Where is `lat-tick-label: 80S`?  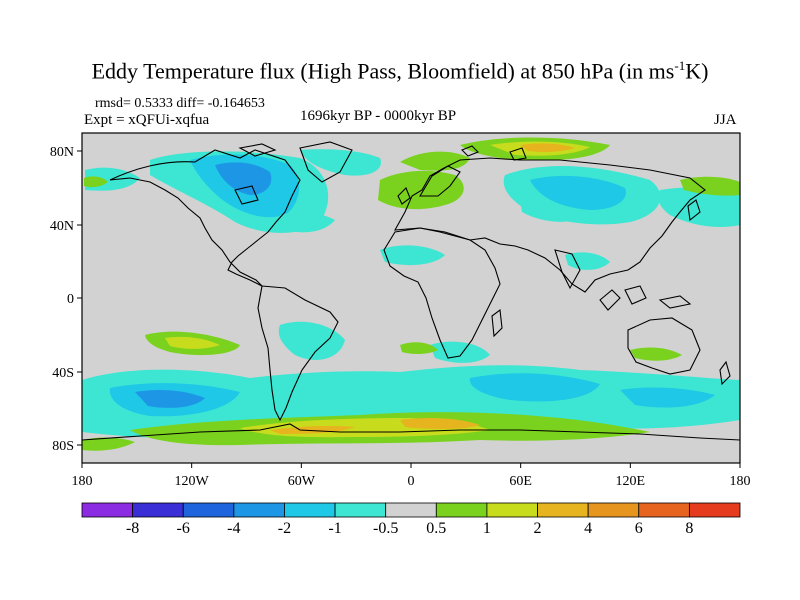
lat-tick-label: 80S is located at coordinates (63, 446).